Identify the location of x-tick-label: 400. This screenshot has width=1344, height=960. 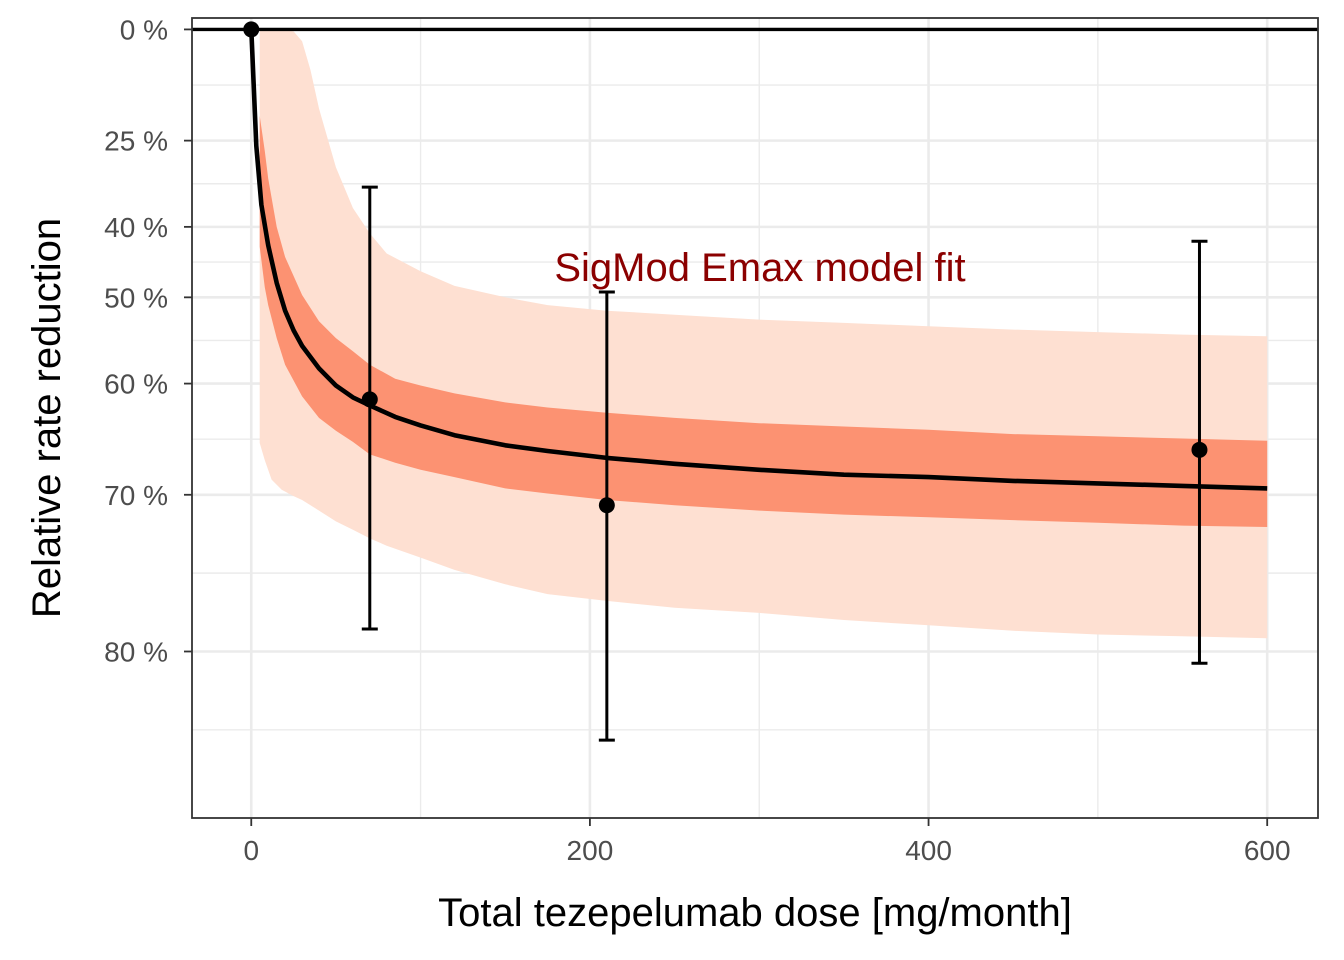
(928, 850).